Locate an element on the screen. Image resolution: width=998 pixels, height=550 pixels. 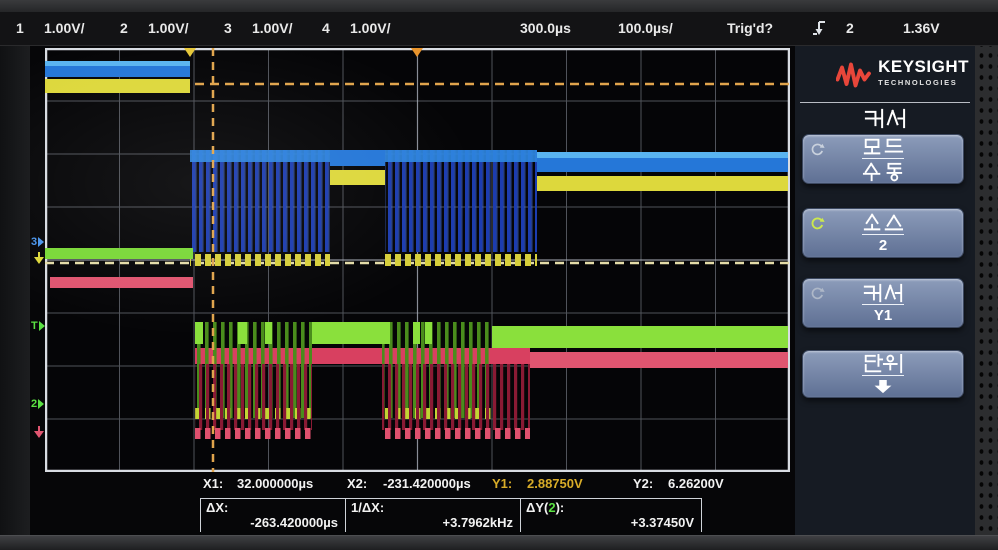
korean-word-manual-glyph is located at coordinates (883, 171).